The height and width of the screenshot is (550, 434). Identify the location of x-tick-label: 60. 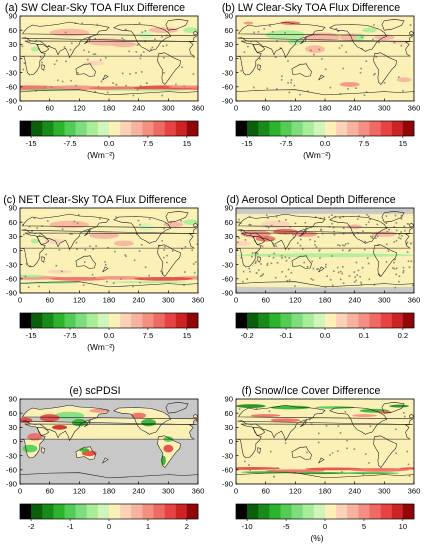
(265, 108).